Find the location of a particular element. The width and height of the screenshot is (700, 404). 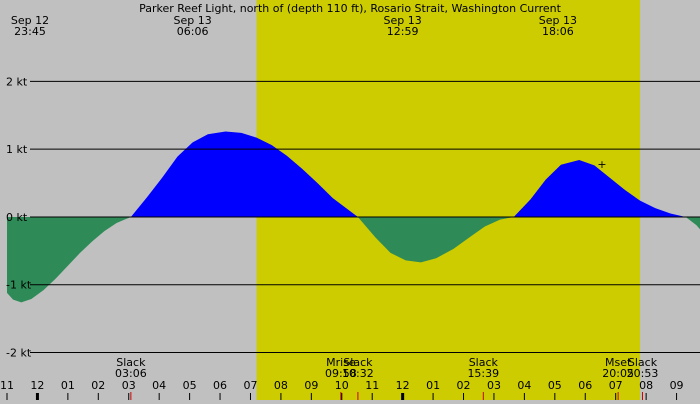

y-tick-label: 1 kt is located at coordinates (17, 149).